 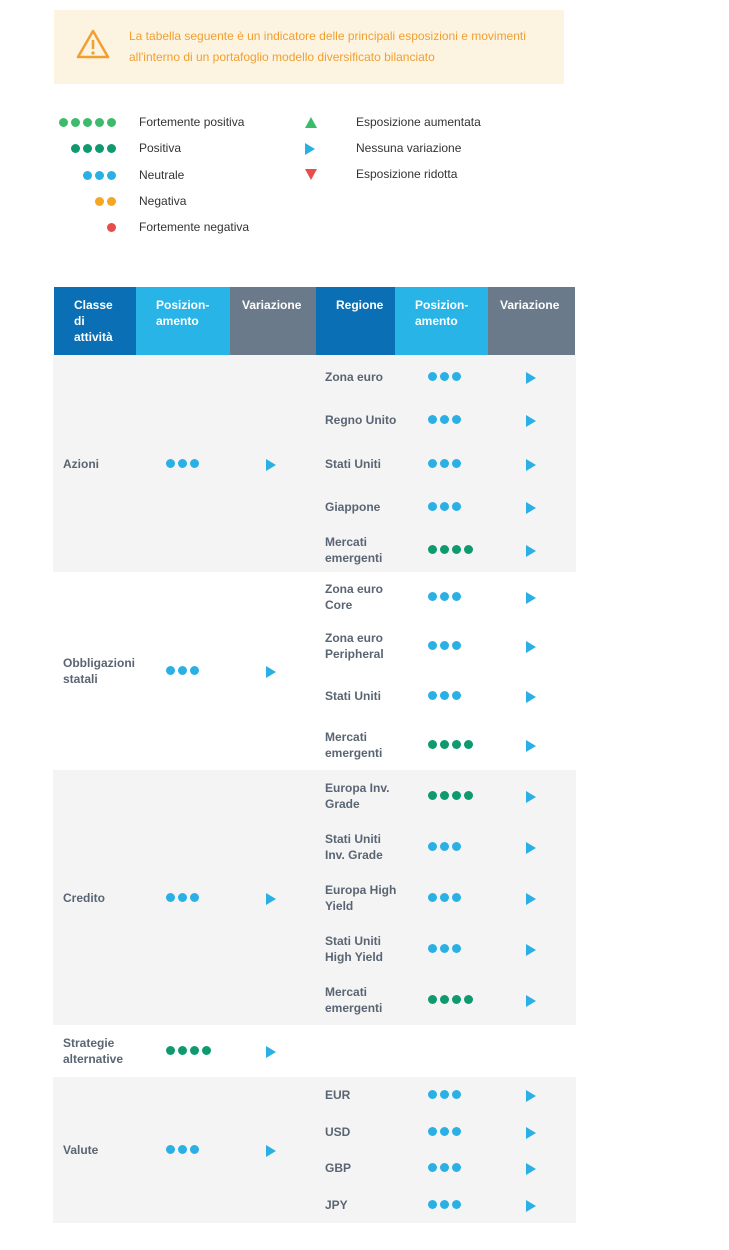 What do you see at coordinates (354, 596) in the screenshot?
I see `region: Zona euro Core` at bounding box center [354, 596].